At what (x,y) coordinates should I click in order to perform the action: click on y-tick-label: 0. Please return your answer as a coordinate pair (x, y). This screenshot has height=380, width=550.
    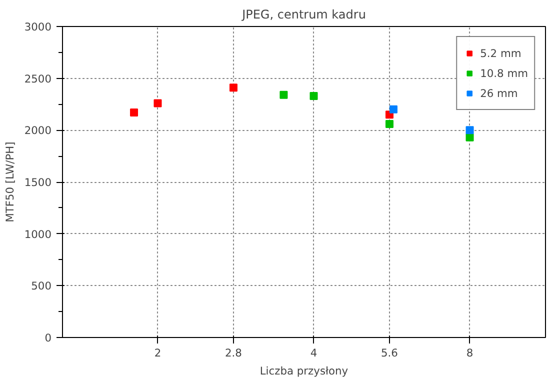
    Looking at the image, I should click on (48, 338).